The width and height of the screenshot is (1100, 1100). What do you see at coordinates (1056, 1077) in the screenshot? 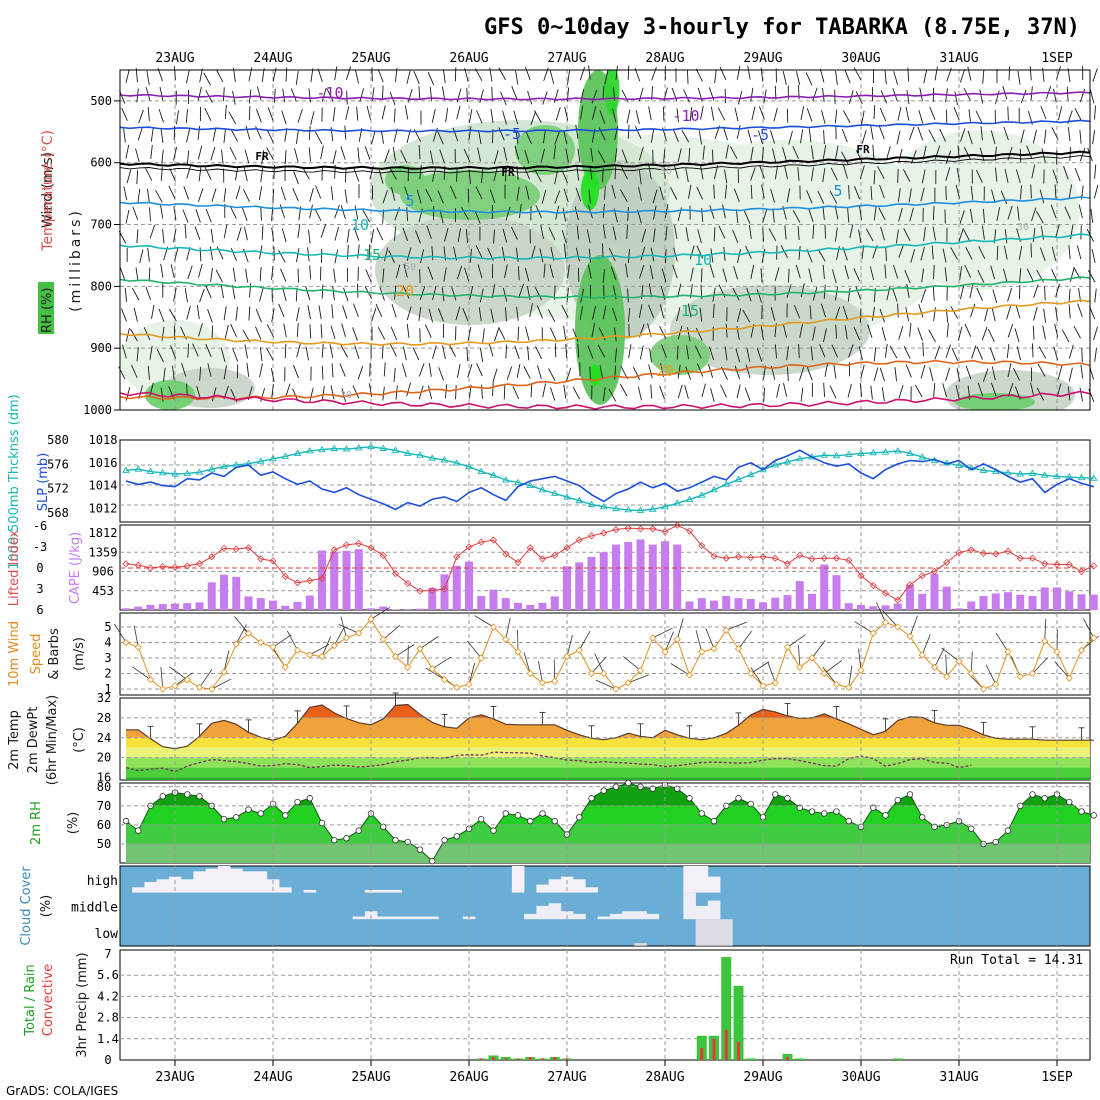
I see `bottom-date-1SEP: 1SEP` at bounding box center [1056, 1077].